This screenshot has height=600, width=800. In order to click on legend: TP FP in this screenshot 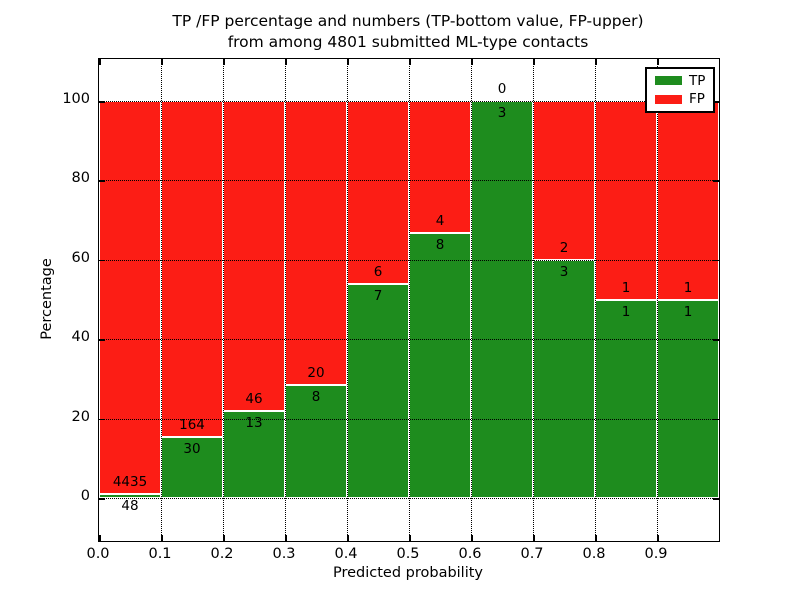, I will do `click(680, 90)`.